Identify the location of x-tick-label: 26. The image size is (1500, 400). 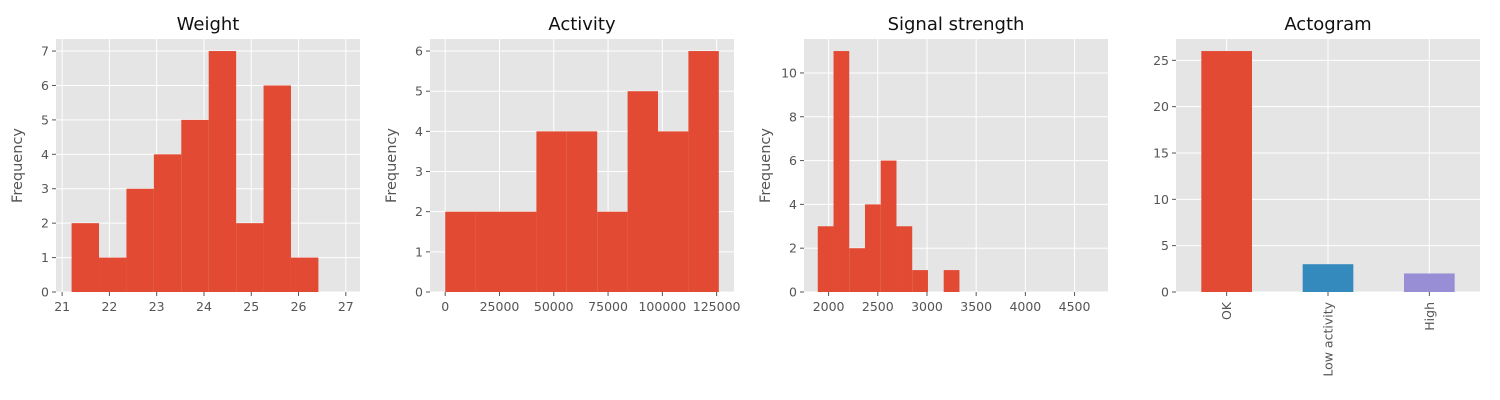
(299, 306).